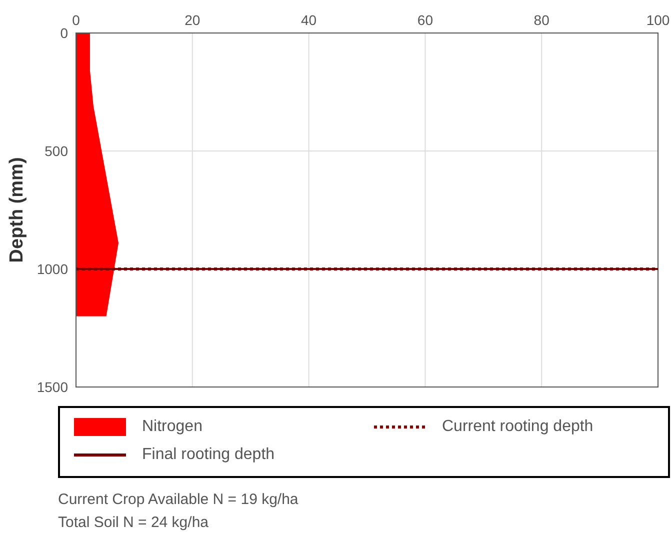 The width and height of the screenshot is (671, 539). Describe the element at coordinates (518, 427) in the screenshot. I see `legend-label: Current rooting depth` at that location.